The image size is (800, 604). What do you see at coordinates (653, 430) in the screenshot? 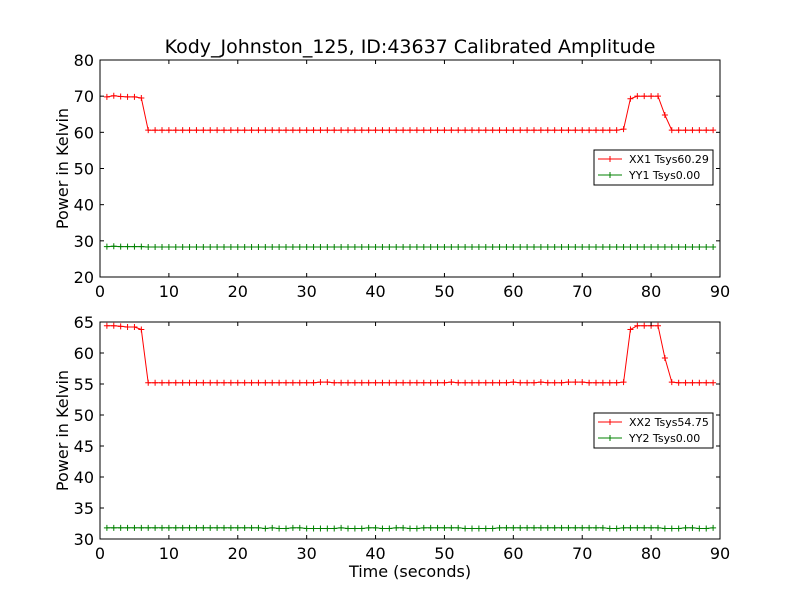
I see `legend: XX2 Tsys54.75 YY2 Tsys0.00` at bounding box center [653, 430].